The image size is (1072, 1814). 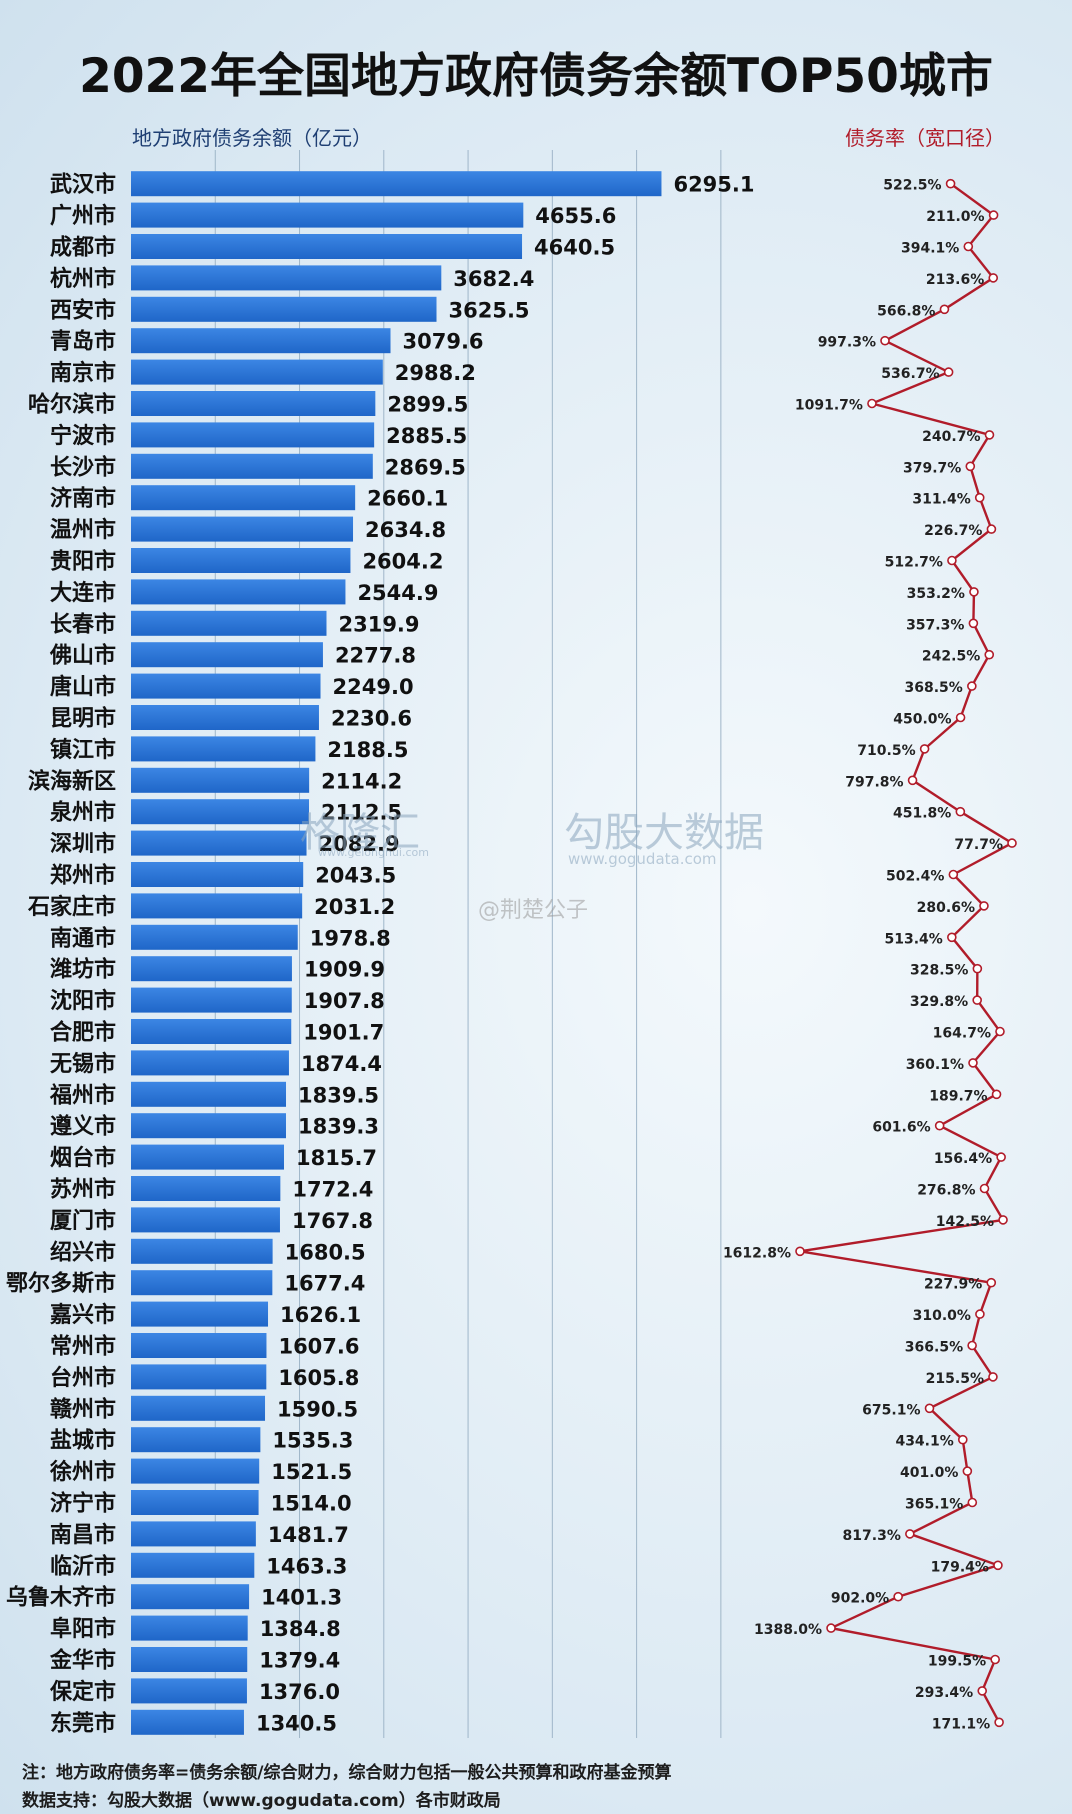 I want to click on rate-value-label: 601.6%, so click(x=901, y=1128).